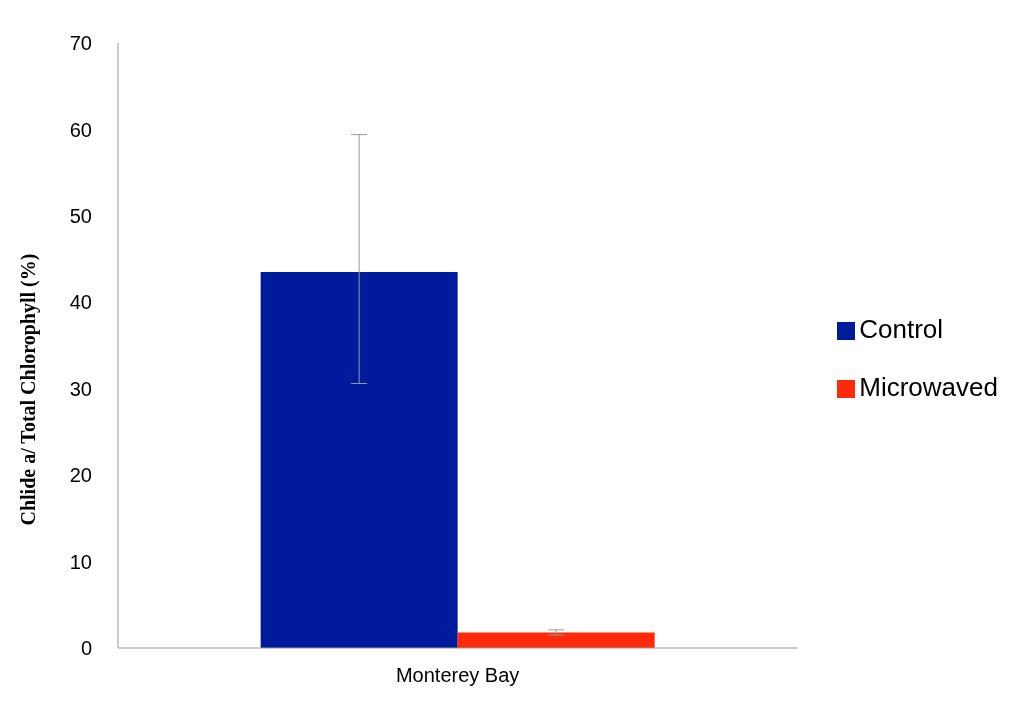 The height and width of the screenshot is (721, 1031). What do you see at coordinates (80, 388) in the screenshot?
I see `y-tick-label: 30` at bounding box center [80, 388].